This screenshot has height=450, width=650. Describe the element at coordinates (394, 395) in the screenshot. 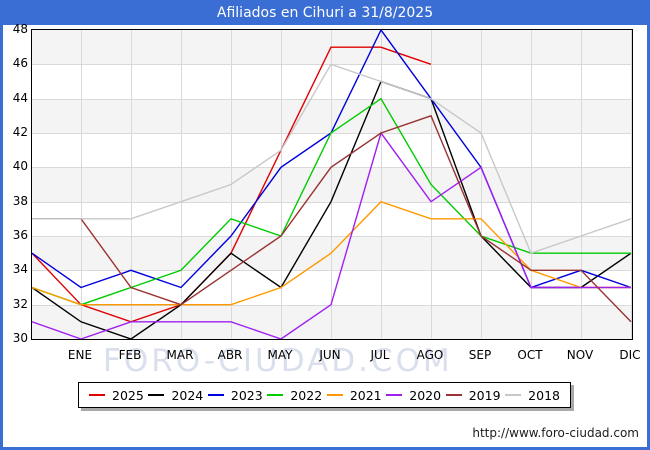

I see `legend-swatch-2020` at that location.